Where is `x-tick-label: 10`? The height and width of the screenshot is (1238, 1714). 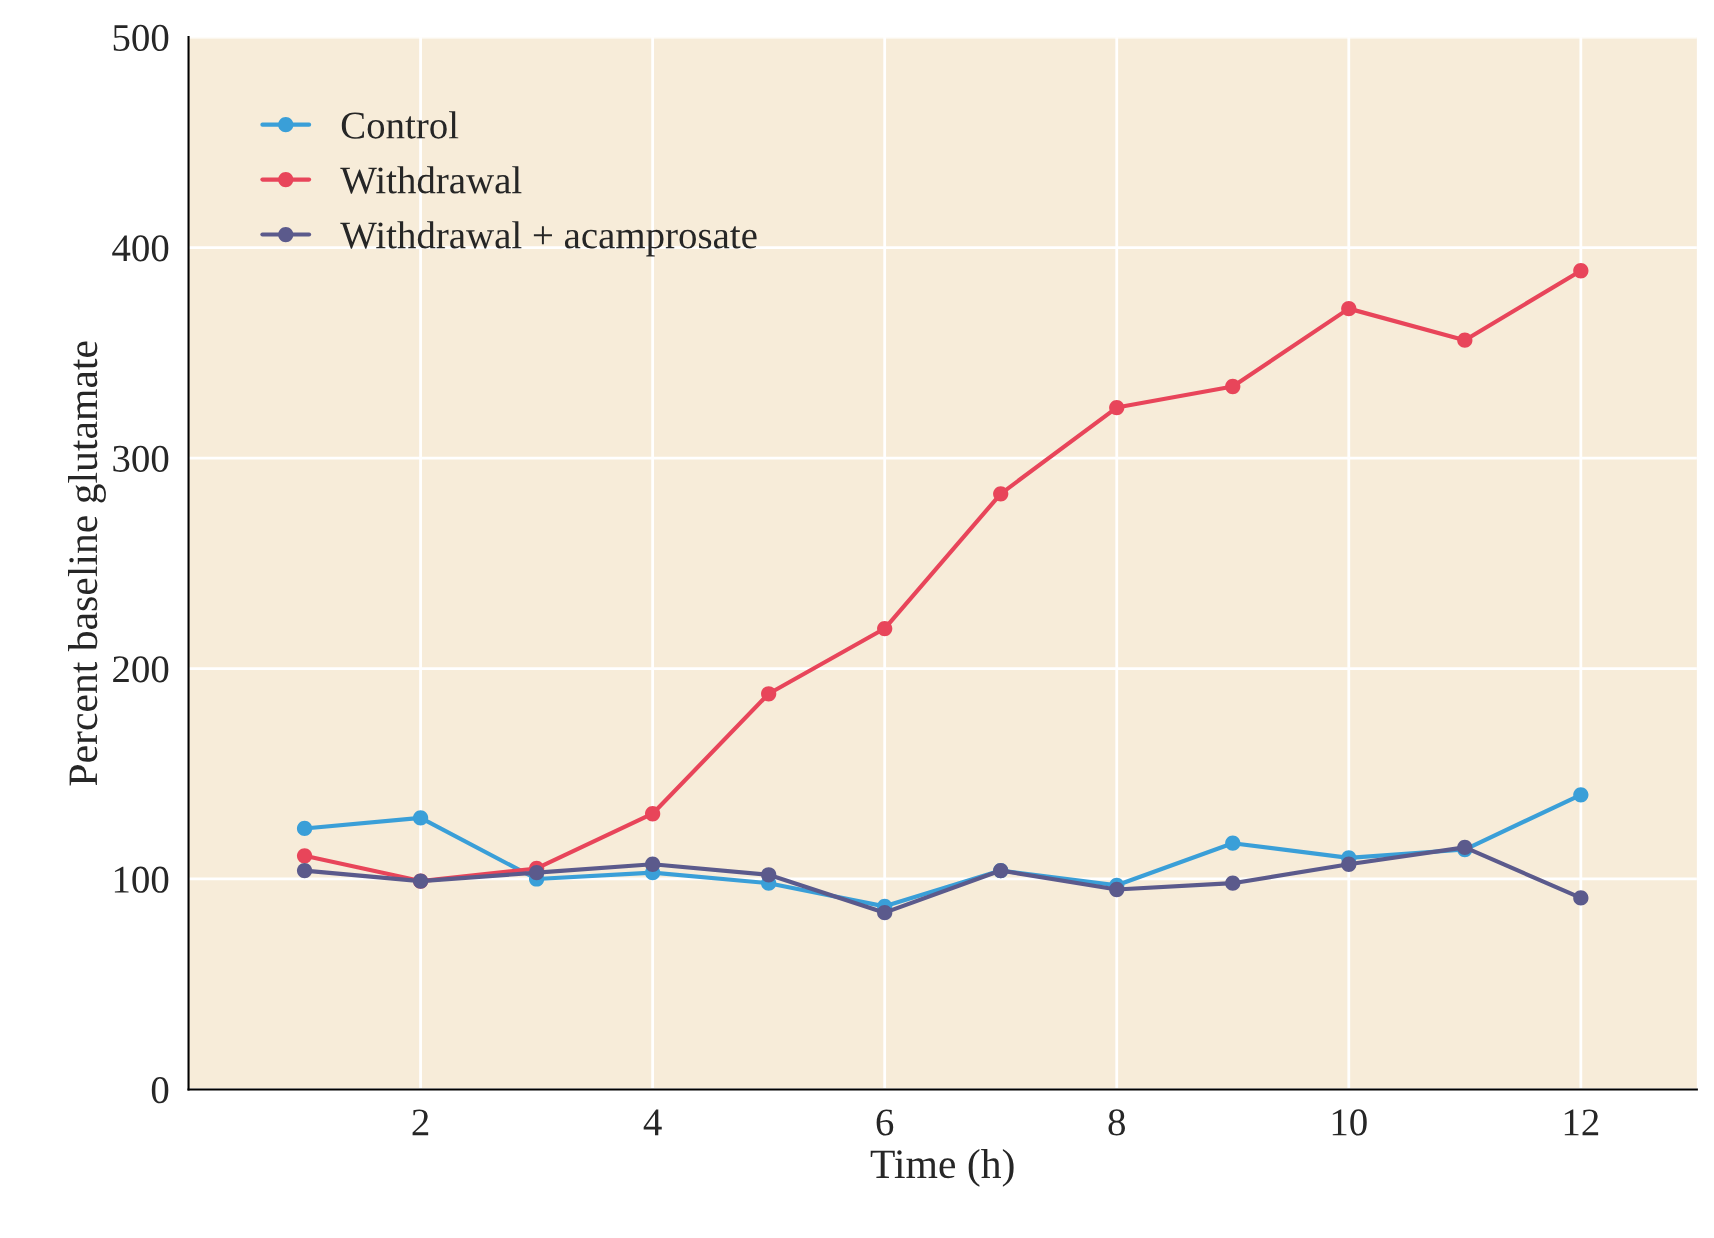 x-tick-label: 10 is located at coordinates (1349, 1122).